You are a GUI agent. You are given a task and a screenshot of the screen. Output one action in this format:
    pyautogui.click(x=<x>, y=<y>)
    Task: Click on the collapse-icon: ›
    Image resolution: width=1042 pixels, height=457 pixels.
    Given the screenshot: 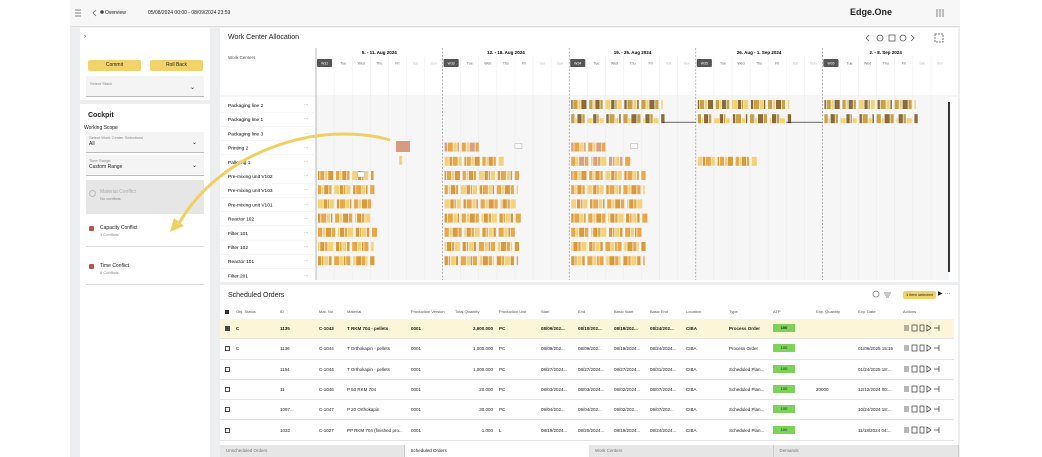 What is the action you would take?
    pyautogui.click(x=85, y=37)
    